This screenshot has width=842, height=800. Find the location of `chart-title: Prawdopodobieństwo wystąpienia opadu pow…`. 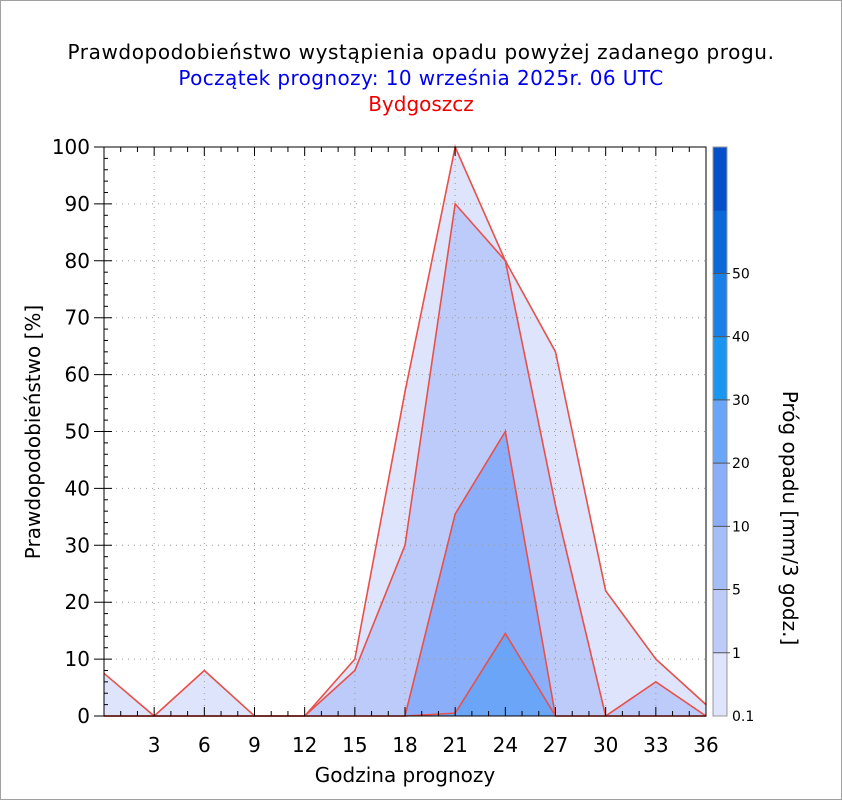

chart-title: Prawdopodobieństwo wystąpienia opadu pow… is located at coordinates (421, 52).